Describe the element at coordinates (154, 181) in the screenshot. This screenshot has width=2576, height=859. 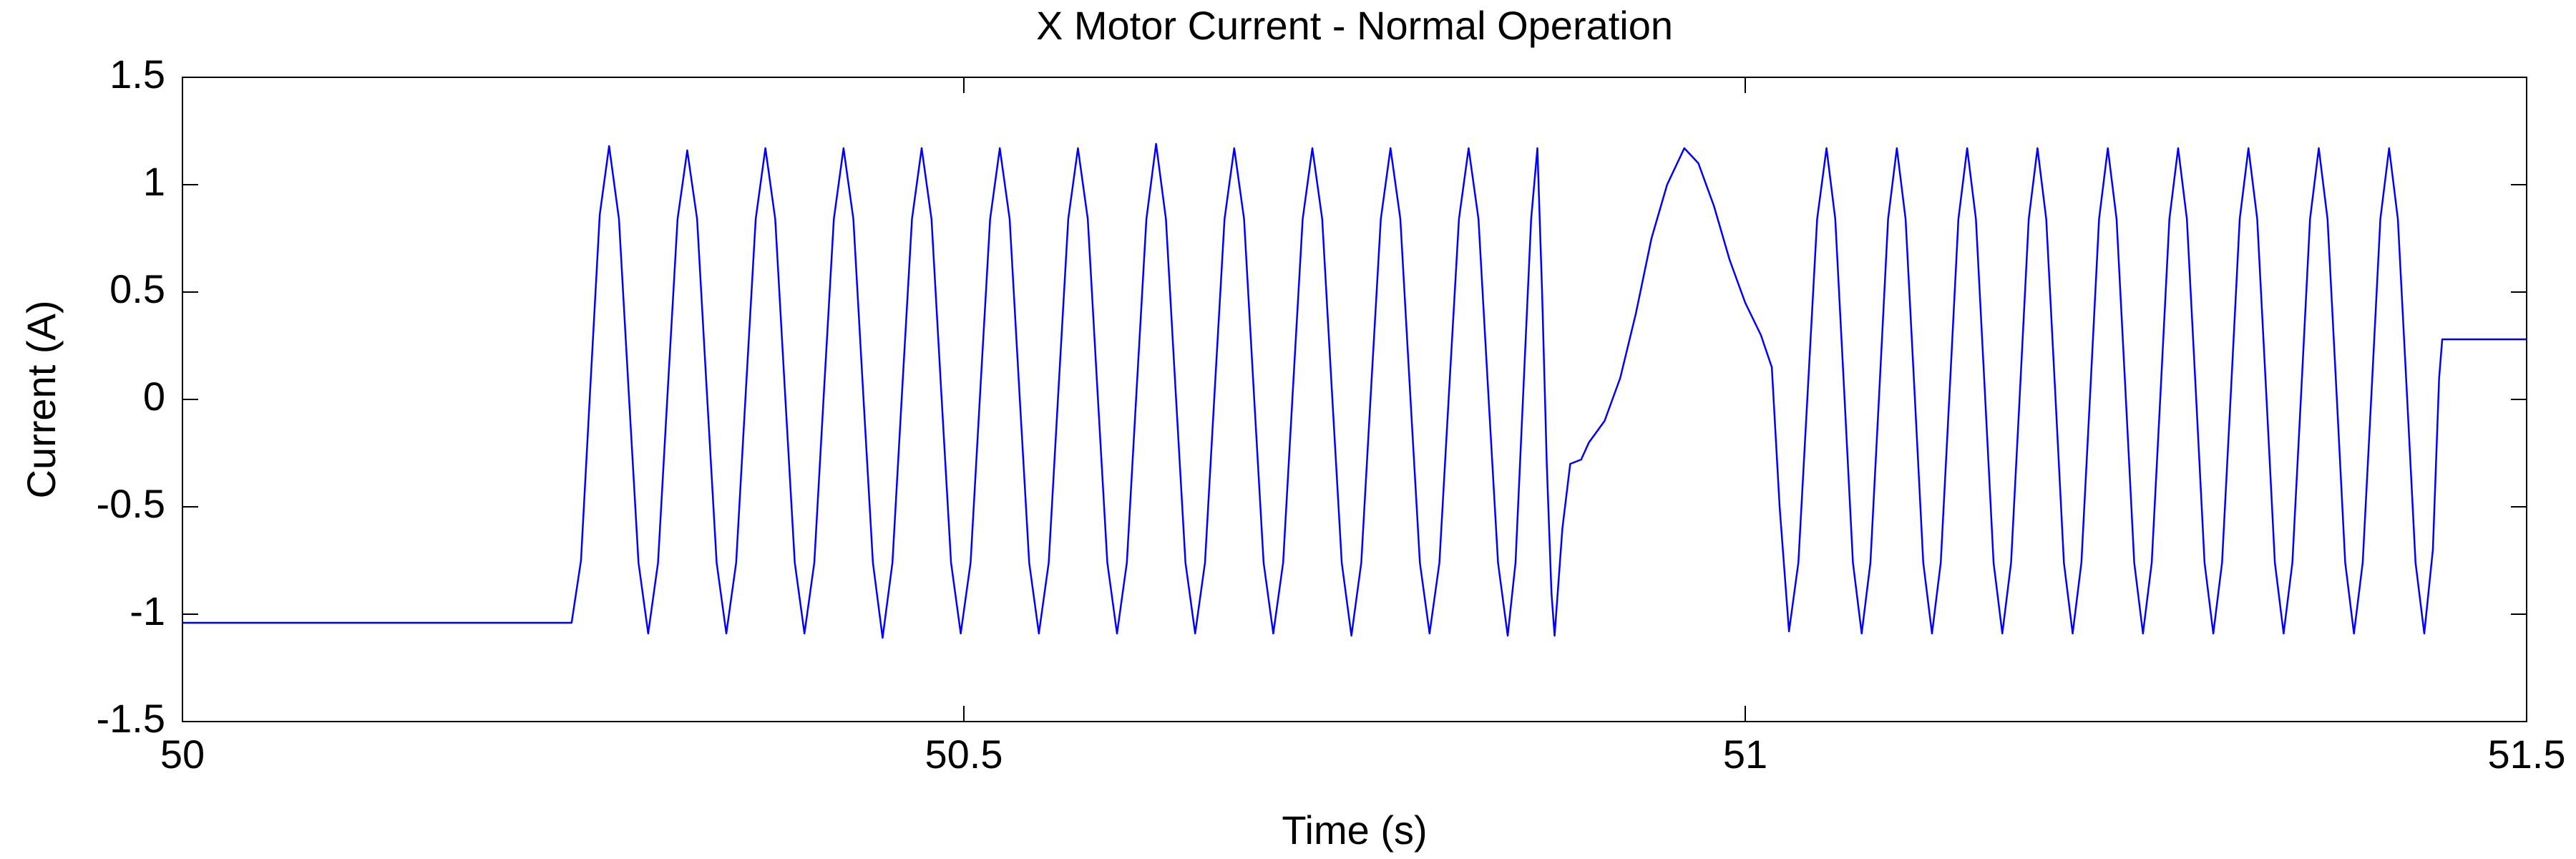
I see `y-tick-label: 1` at that location.